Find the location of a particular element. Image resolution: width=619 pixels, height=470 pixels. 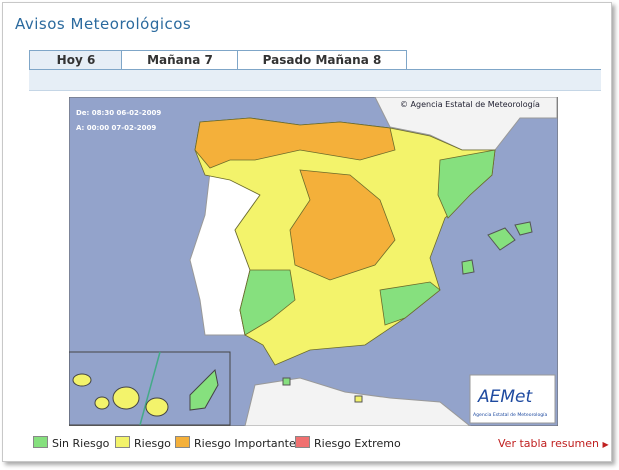

summary-link: Ver tabla resumen ▶ is located at coordinates (553, 443).